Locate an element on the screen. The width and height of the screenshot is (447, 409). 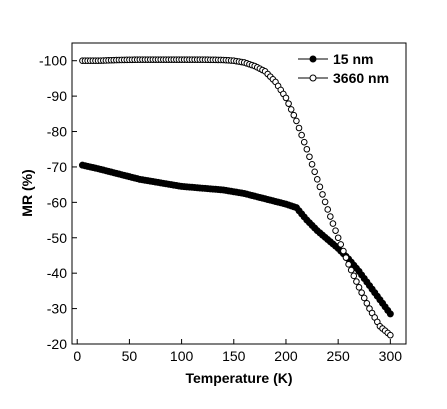
y-tick-label: -60 is located at coordinates (57, 202).